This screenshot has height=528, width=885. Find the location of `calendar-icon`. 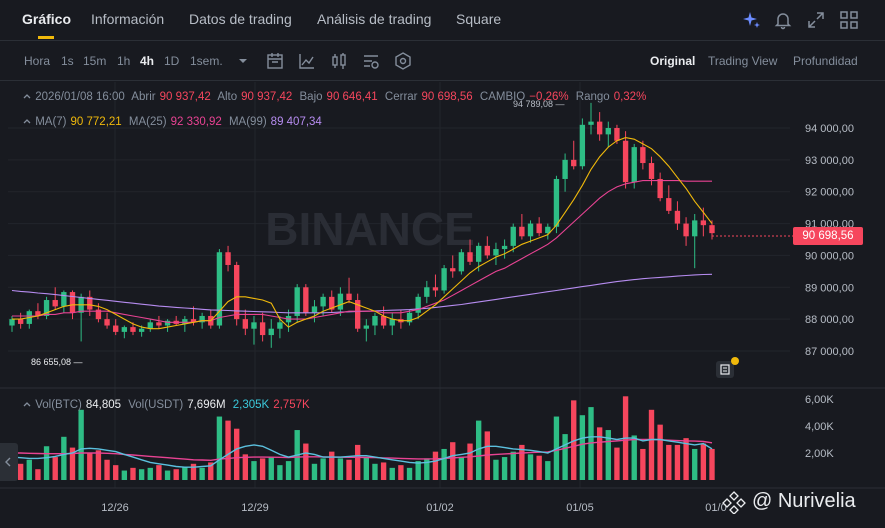

calendar-icon is located at coordinates (275, 61).